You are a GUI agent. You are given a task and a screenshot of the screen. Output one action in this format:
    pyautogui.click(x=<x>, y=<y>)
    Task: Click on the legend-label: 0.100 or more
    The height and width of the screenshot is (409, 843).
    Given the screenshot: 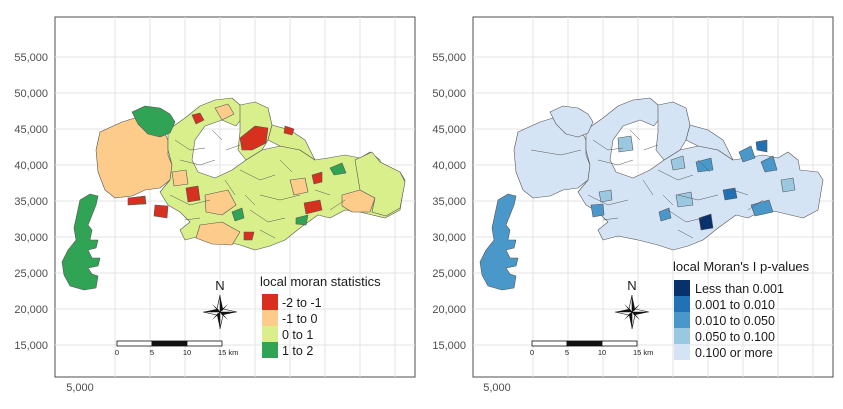 What is the action you would take?
    pyautogui.click(x=734, y=353)
    